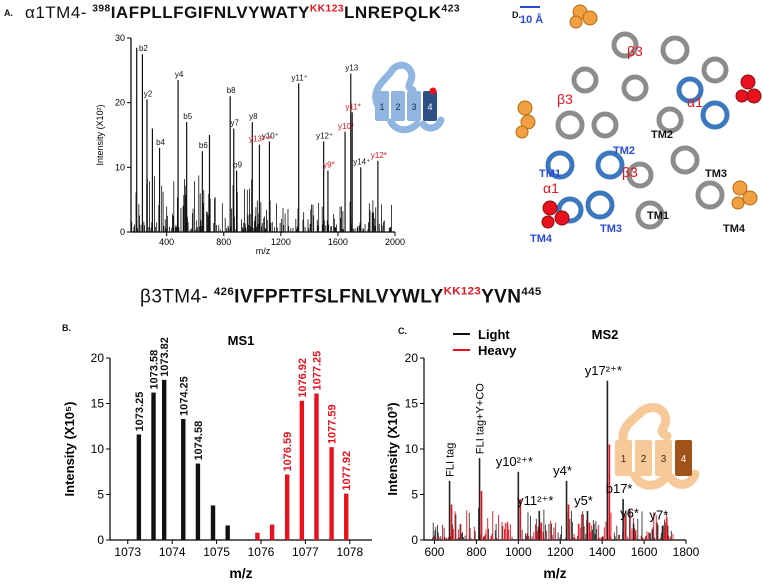 The height and width of the screenshot is (586, 763). Describe the element at coordinates (659, 514) in the screenshot. I see `peak-label: y7*` at that location.